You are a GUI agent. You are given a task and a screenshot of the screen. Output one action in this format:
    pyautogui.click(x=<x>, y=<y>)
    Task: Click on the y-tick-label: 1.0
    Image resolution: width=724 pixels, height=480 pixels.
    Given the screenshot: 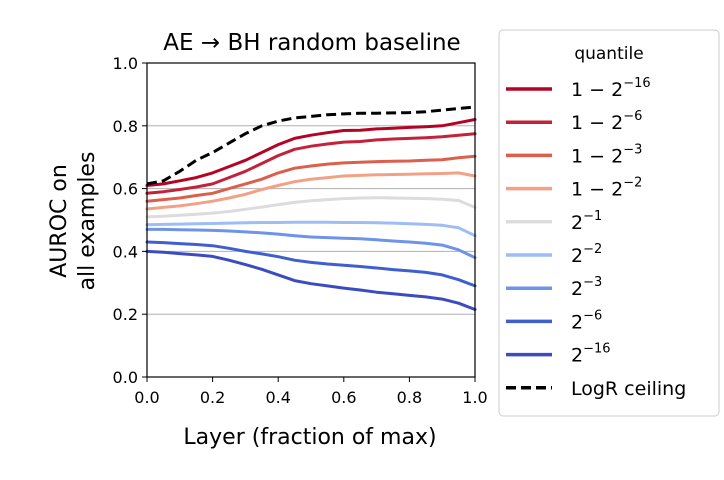 What is the action you would take?
    pyautogui.click(x=125, y=63)
    